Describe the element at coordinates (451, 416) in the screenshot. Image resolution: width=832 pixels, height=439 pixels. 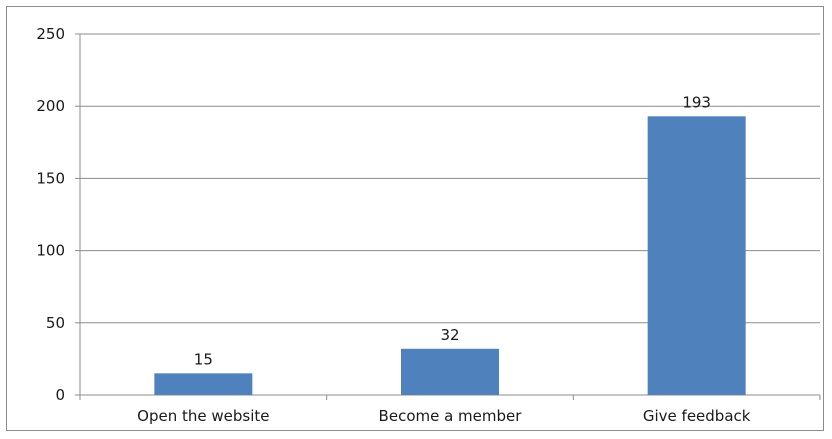
I see `x-tick-label: Become a member` at that location.